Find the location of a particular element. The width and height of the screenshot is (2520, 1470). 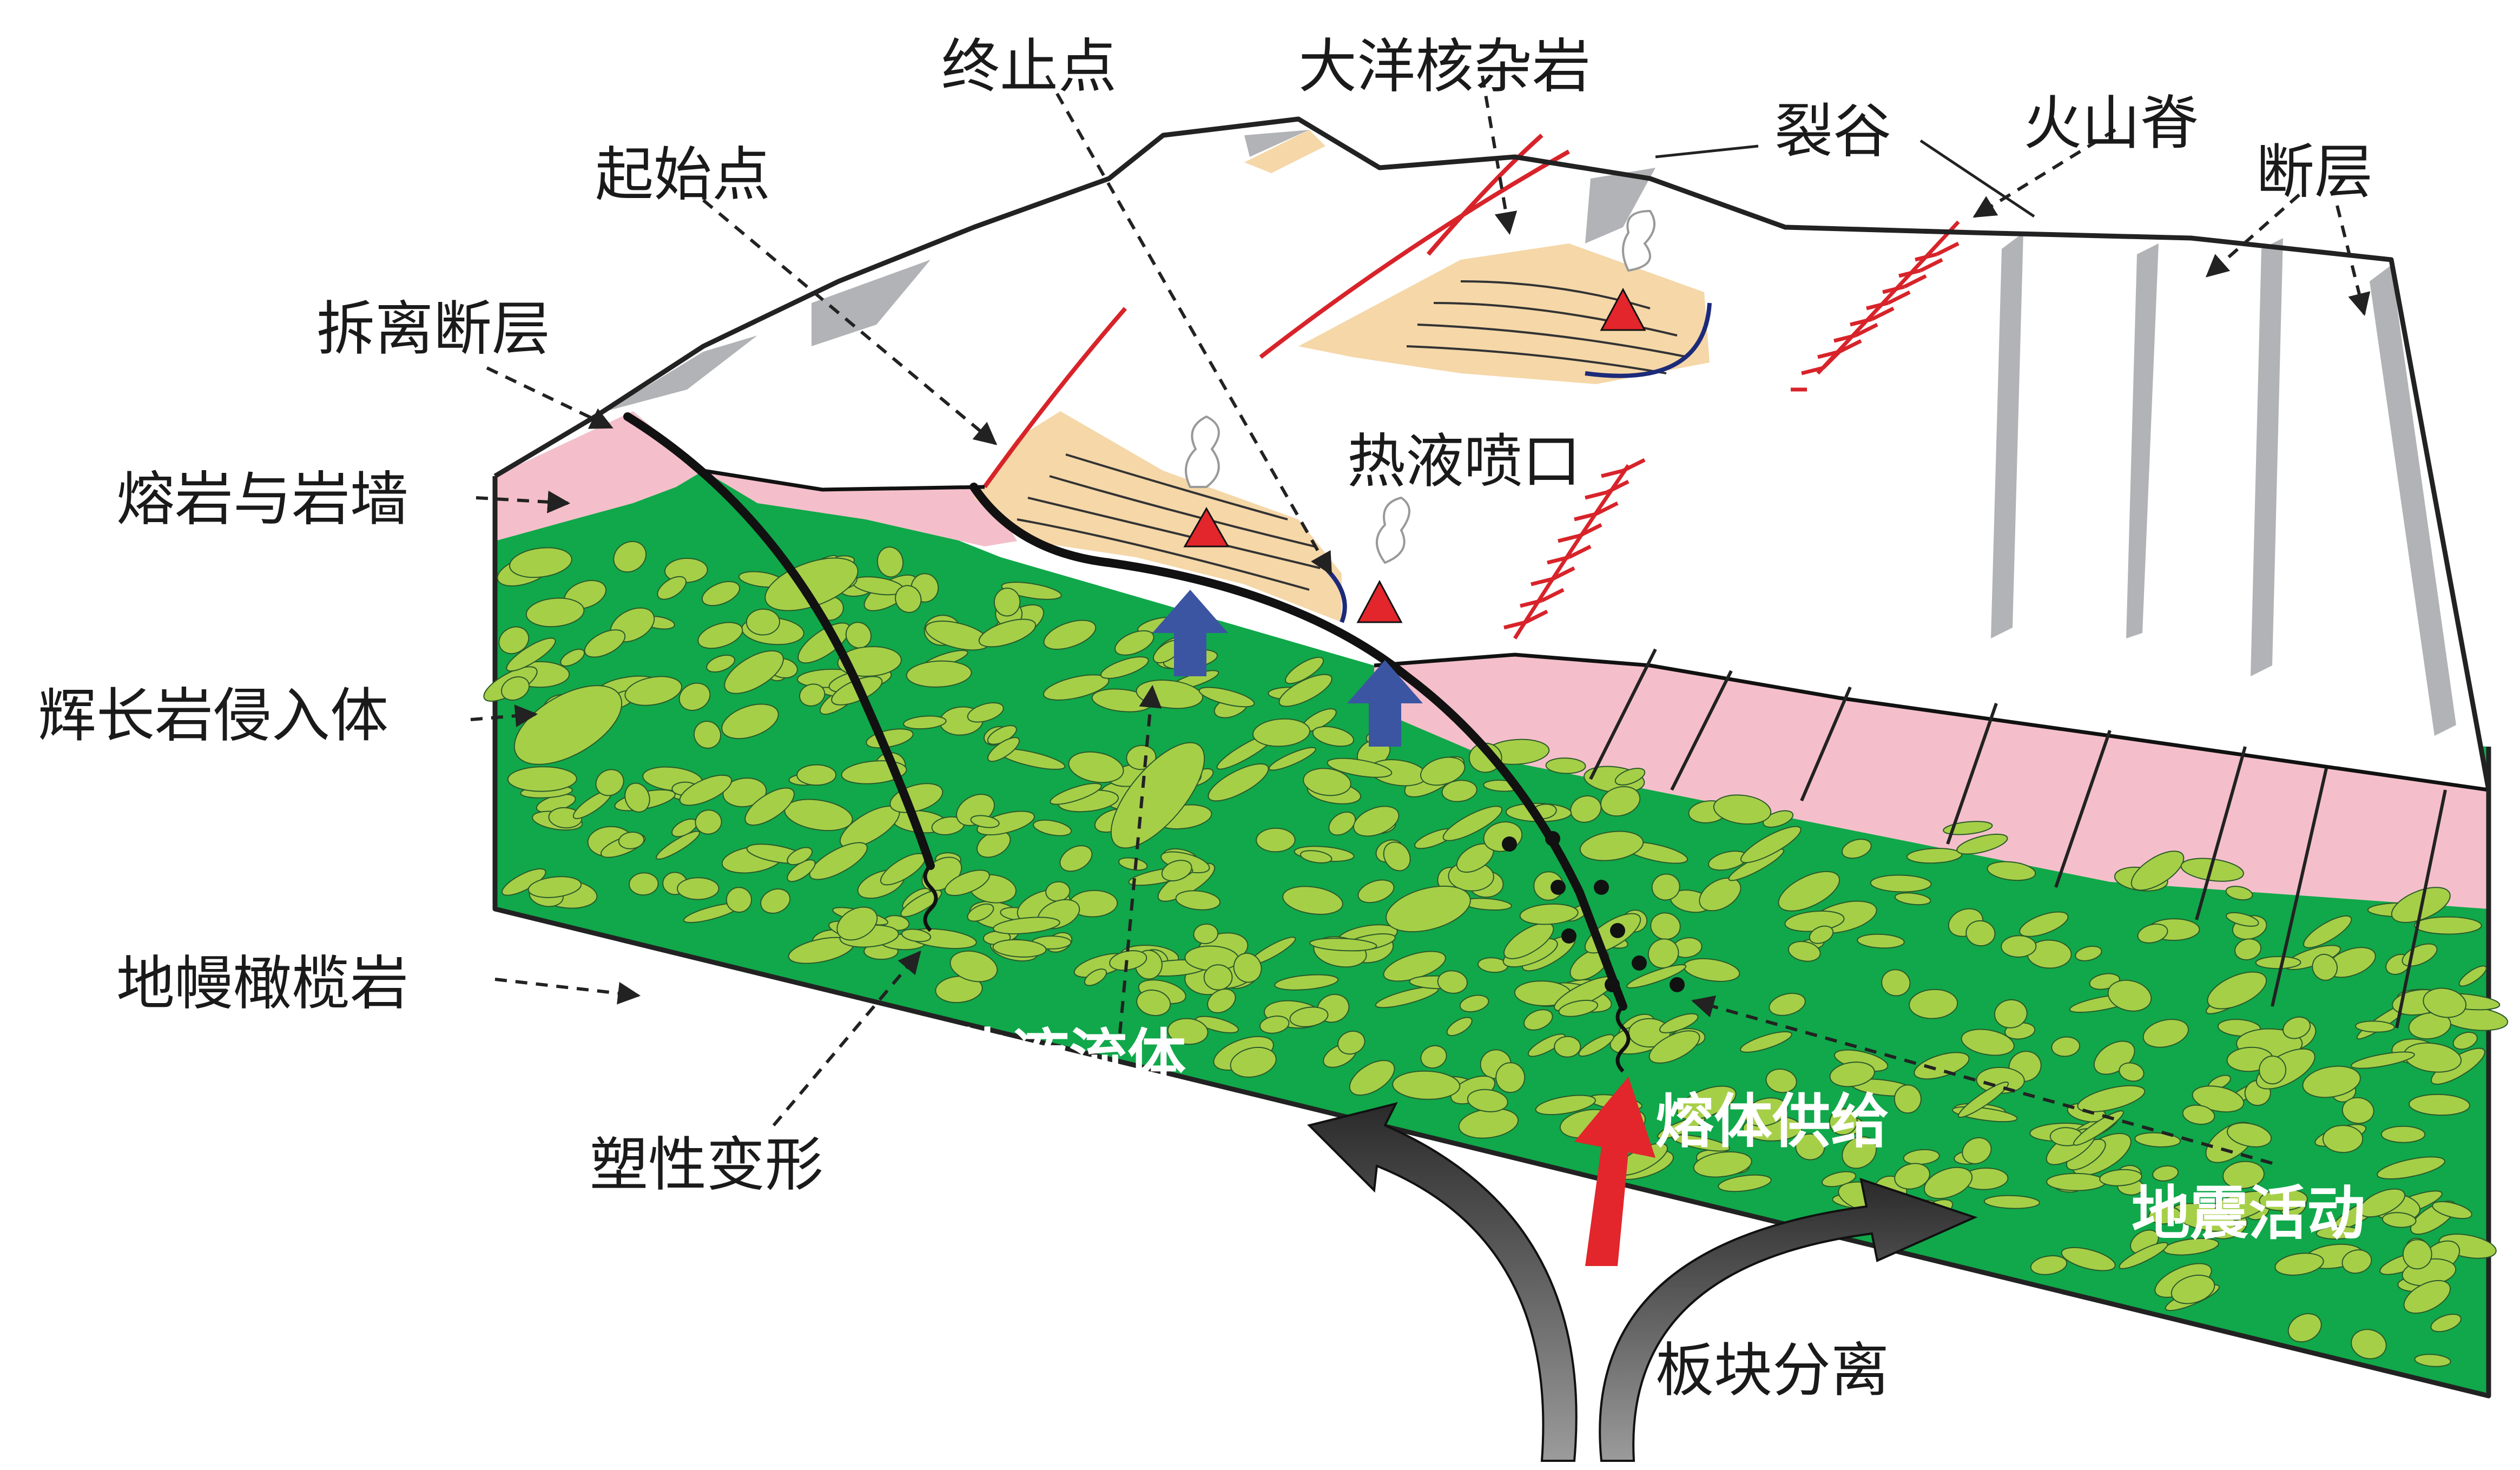

ductile-squiggle-left is located at coordinates (930, 898).